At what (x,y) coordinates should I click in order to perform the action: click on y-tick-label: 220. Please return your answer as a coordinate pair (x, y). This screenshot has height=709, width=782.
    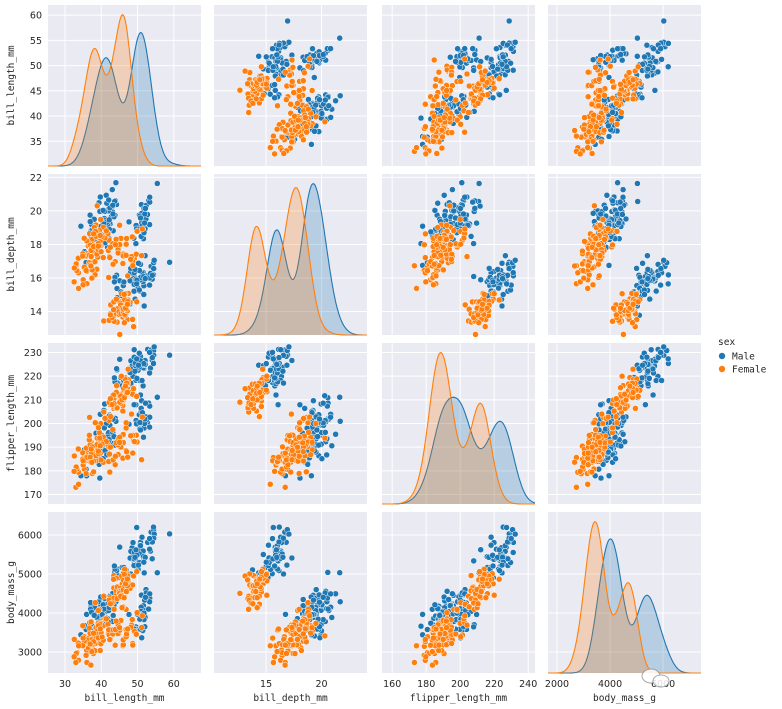
    Looking at the image, I should click on (33, 377).